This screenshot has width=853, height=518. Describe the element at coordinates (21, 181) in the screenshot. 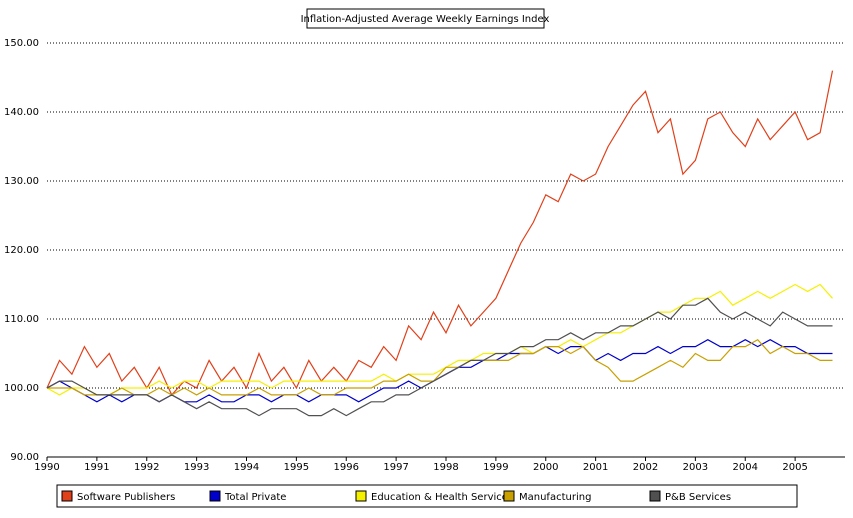

I see `y-tick-label: 130.00` at that location.